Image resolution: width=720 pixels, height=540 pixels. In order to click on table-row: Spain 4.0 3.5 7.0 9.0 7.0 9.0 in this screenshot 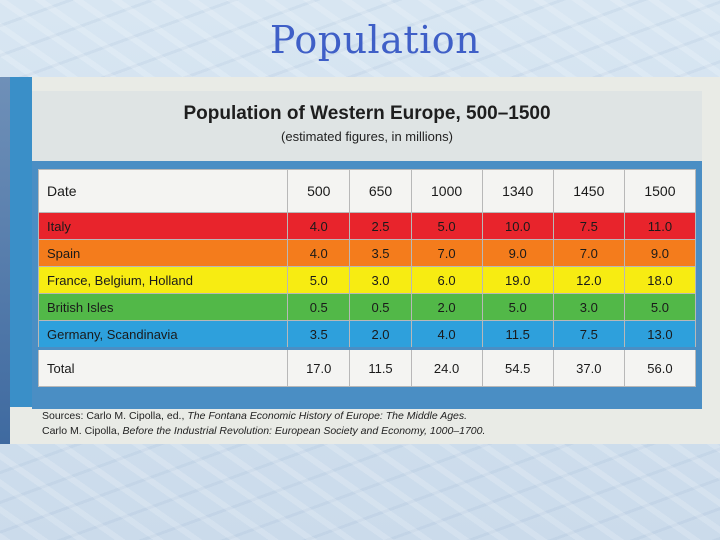, I will do `click(367, 253)`.